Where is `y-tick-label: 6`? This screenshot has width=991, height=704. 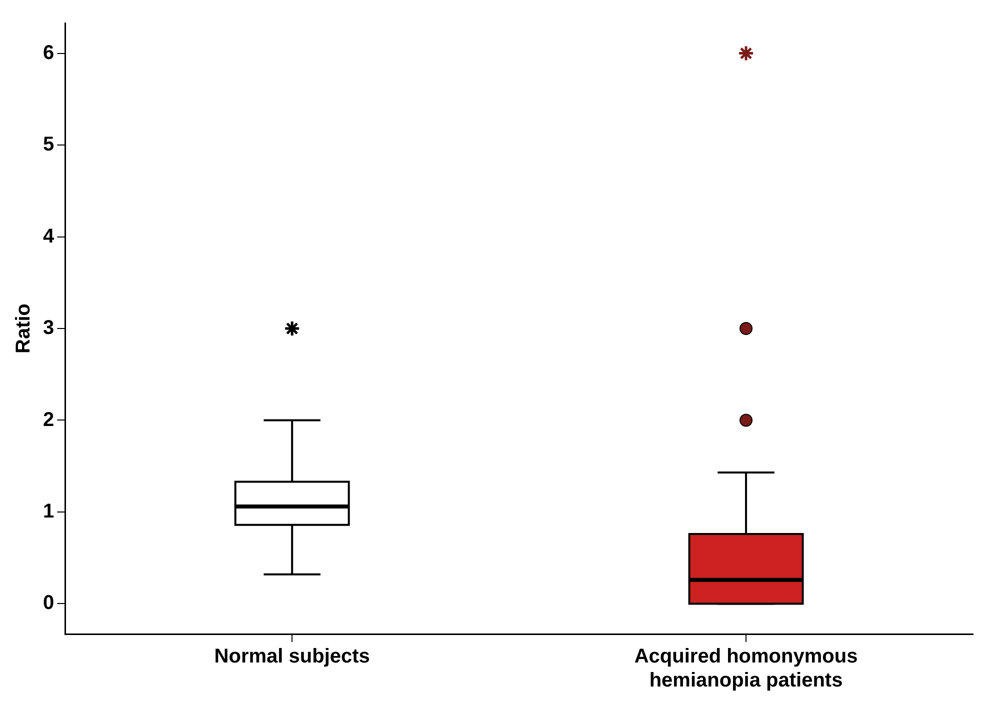
y-tick-label: 6 is located at coordinates (48, 53).